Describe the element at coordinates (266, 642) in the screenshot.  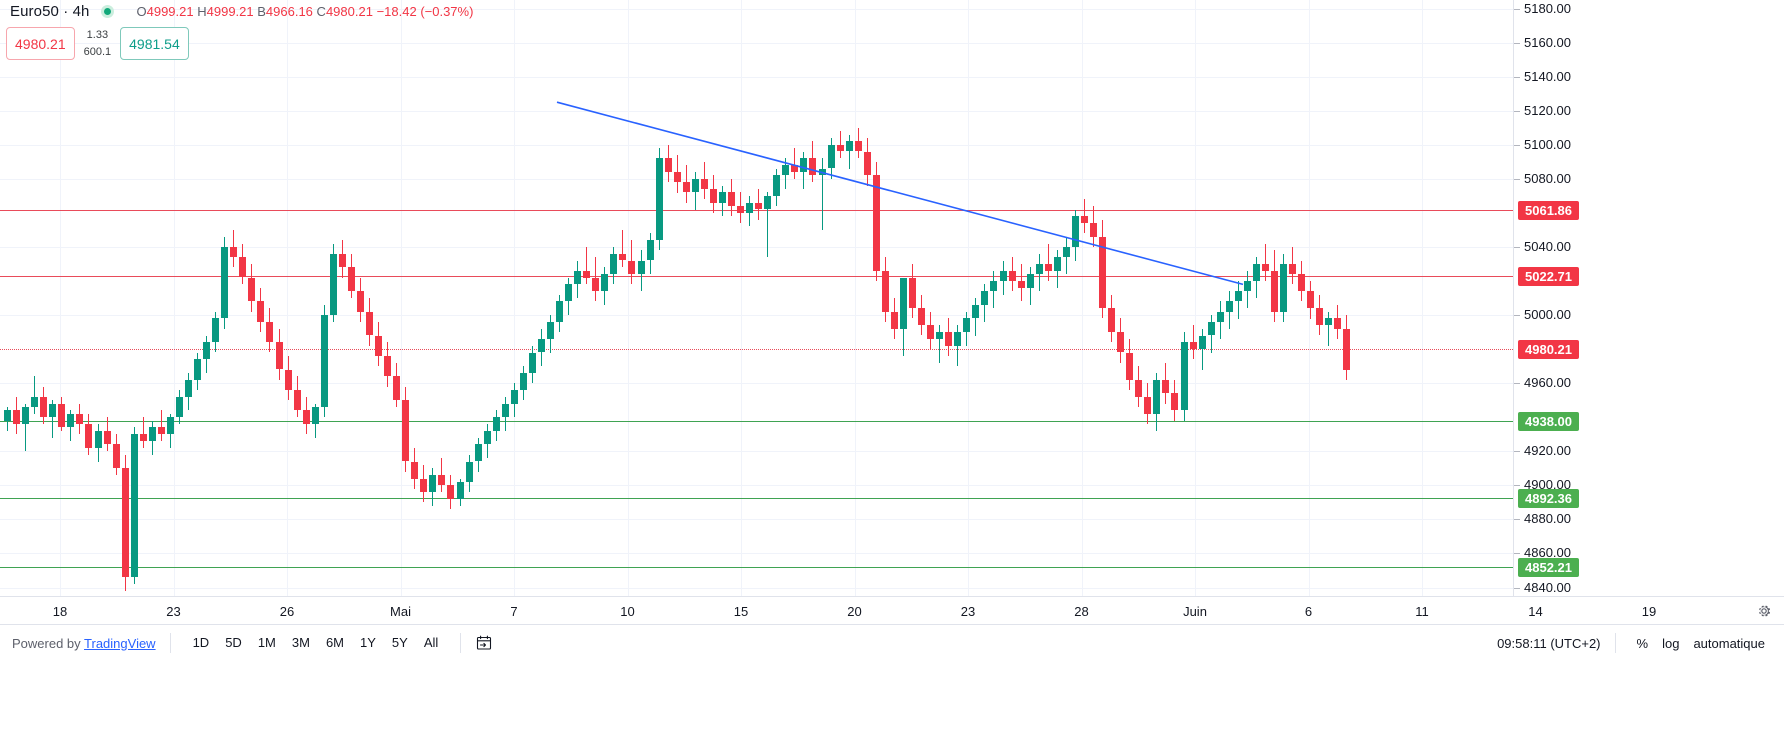
I see `range-button-1m: 1M` at that location.